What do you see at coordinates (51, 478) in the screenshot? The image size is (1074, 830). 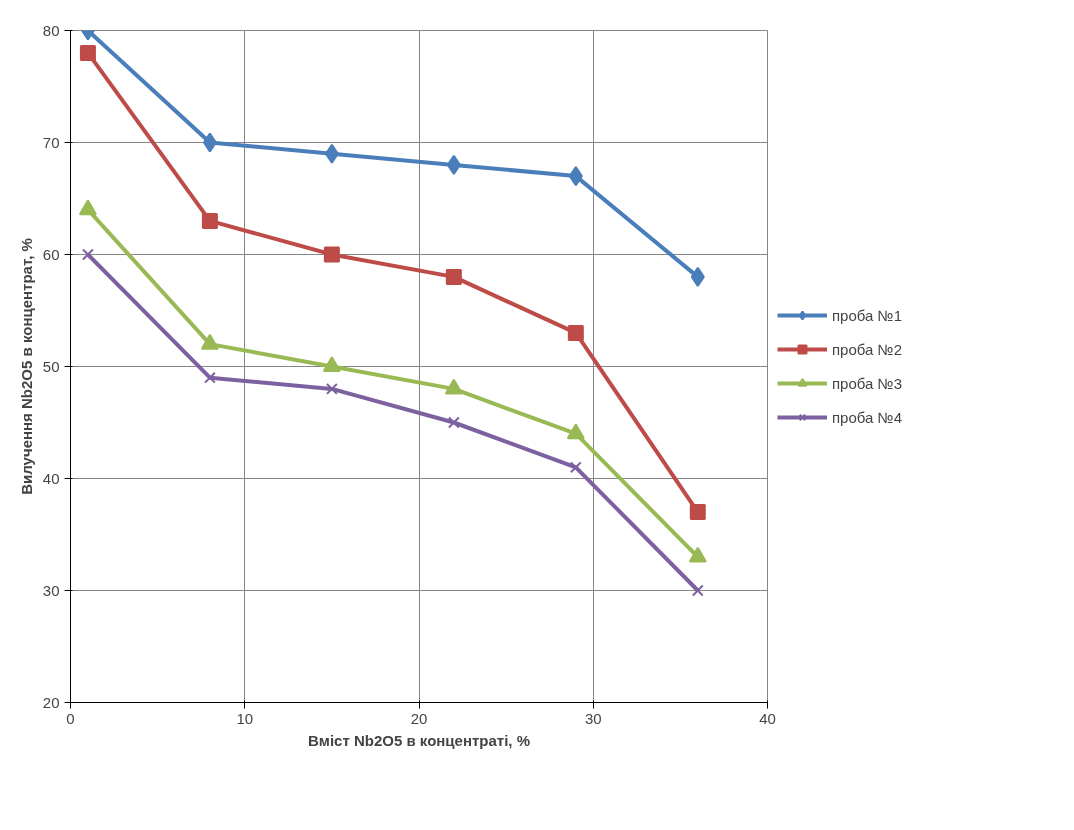 I see `y-tick-label: 40` at bounding box center [51, 478].